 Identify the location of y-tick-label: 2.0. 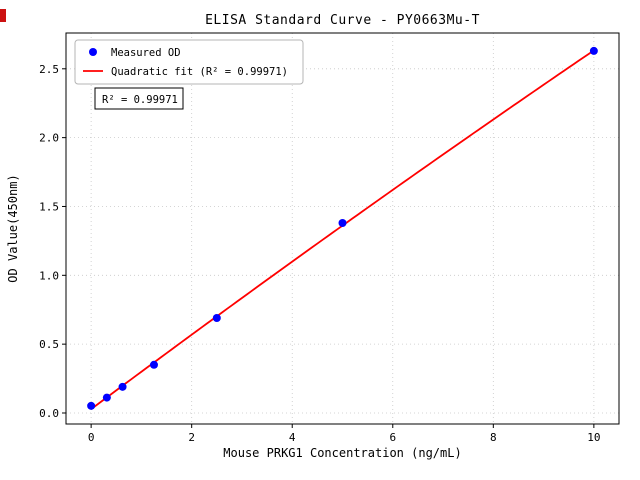
(49, 138).